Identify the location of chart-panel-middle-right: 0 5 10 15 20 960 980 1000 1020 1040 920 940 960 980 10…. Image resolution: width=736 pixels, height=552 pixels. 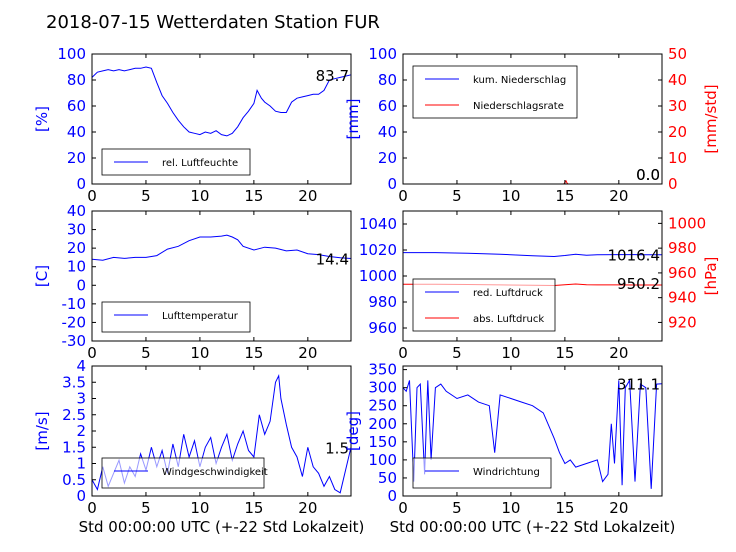
(539, 286).